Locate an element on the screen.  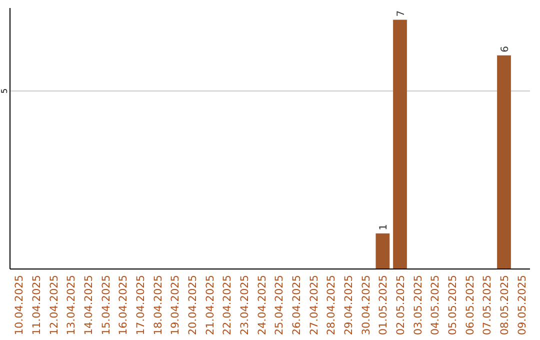
x-tick-label: 23.04.2025 is located at coordinates (245, 305).